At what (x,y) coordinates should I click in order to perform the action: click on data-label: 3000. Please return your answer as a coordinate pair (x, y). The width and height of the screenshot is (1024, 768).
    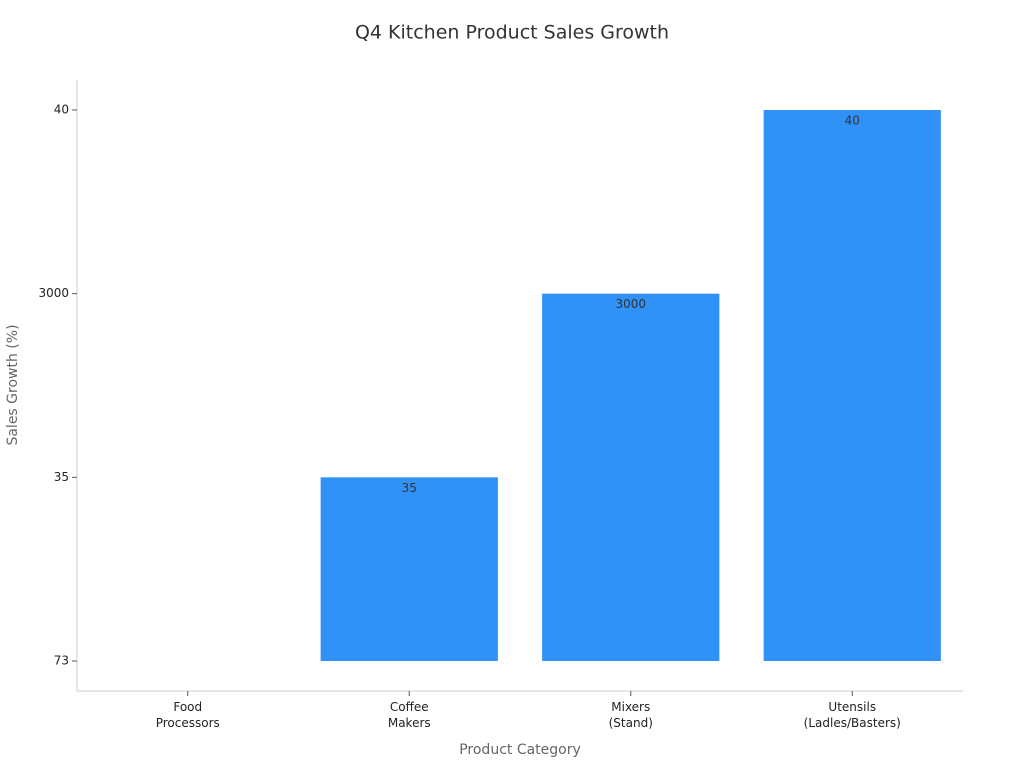
    Looking at the image, I should click on (630, 304).